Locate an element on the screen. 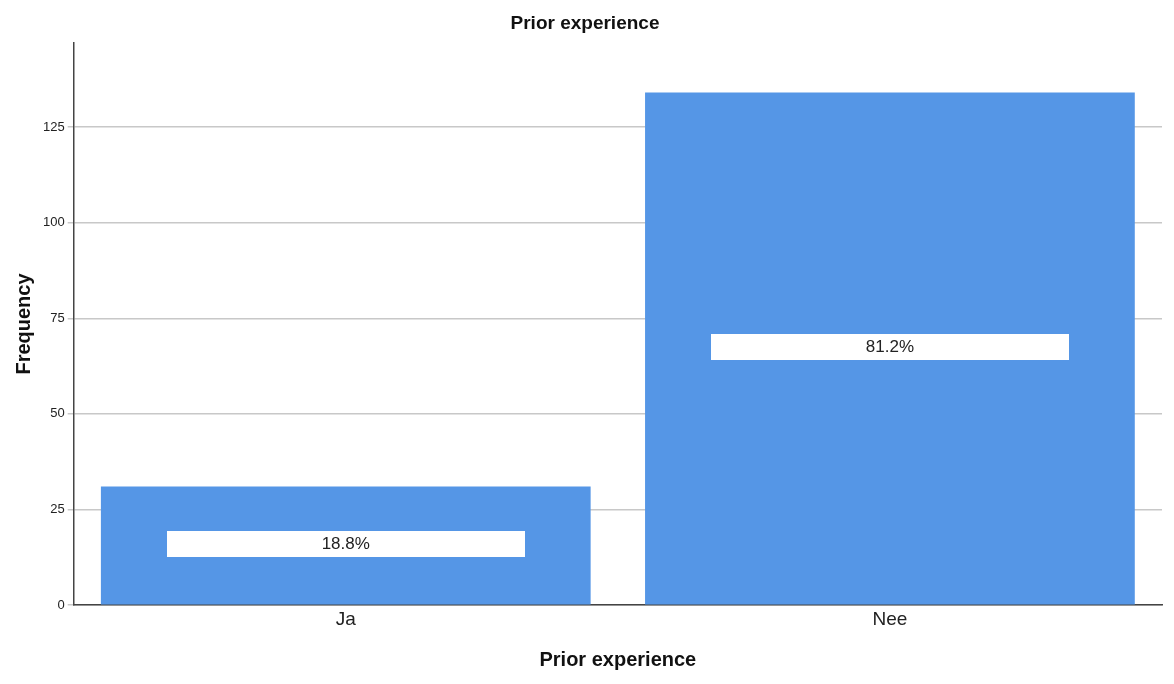 The height and width of the screenshot is (684, 1174). y-tick-label: 100 is located at coordinates (53, 222).